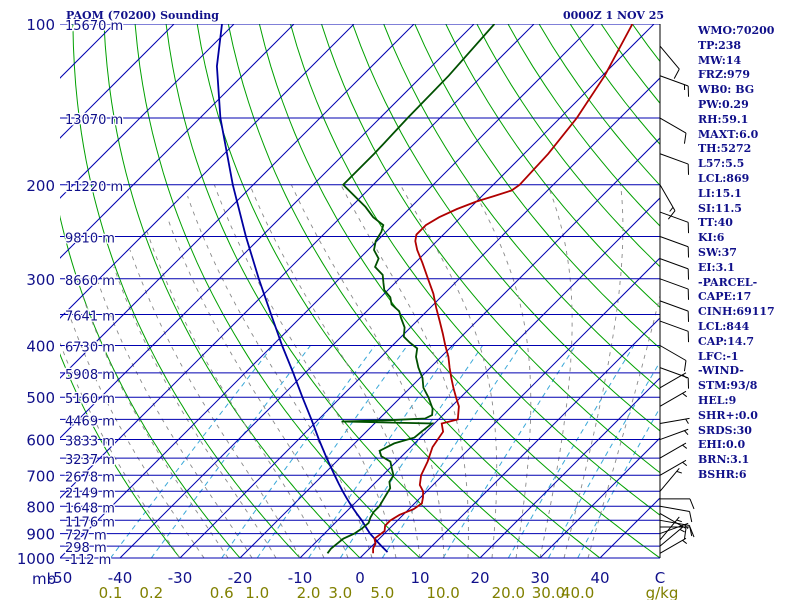 The width and height of the screenshot is (800, 600). I want to click on index-item: SRDS:30, so click(725, 430).